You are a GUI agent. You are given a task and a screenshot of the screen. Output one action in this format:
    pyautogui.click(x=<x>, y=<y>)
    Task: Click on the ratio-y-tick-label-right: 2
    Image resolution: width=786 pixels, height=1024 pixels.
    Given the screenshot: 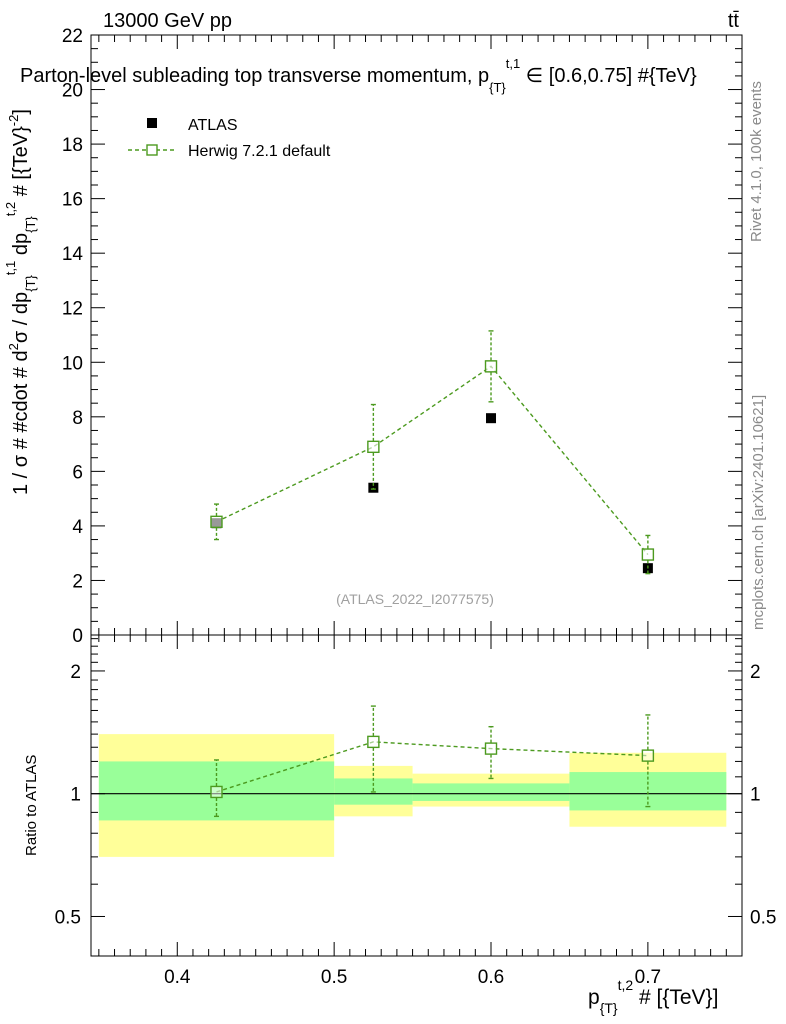 What is the action you would take?
    pyautogui.click(x=755, y=672)
    